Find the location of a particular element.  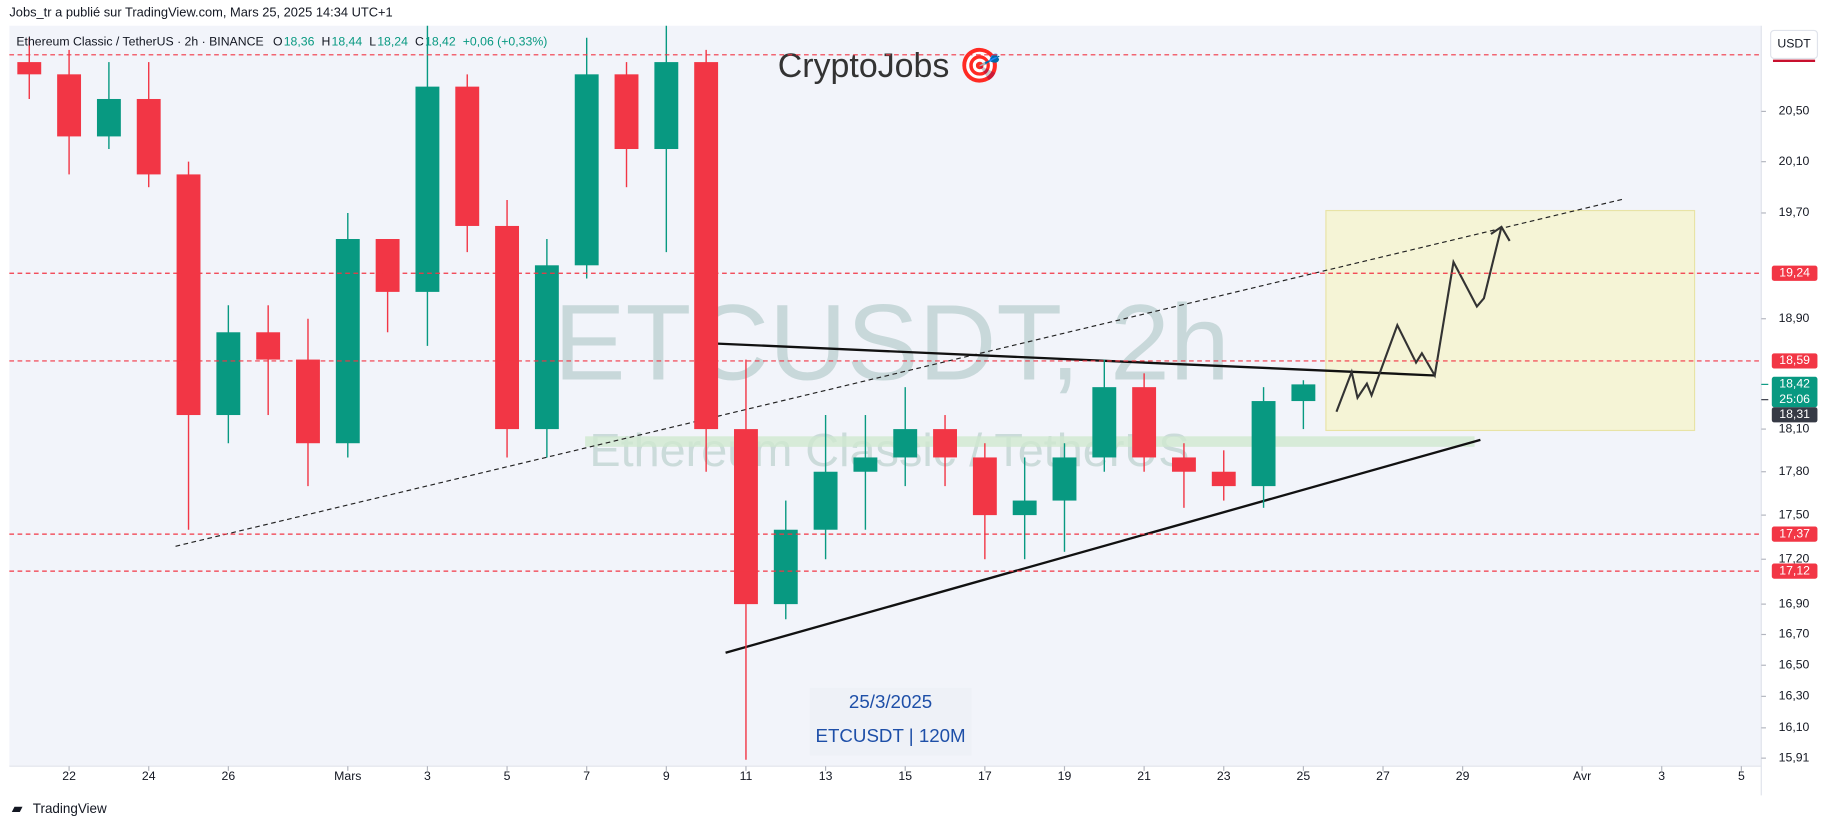

change: +0,06 (+0,33%) is located at coordinates (505, 41).